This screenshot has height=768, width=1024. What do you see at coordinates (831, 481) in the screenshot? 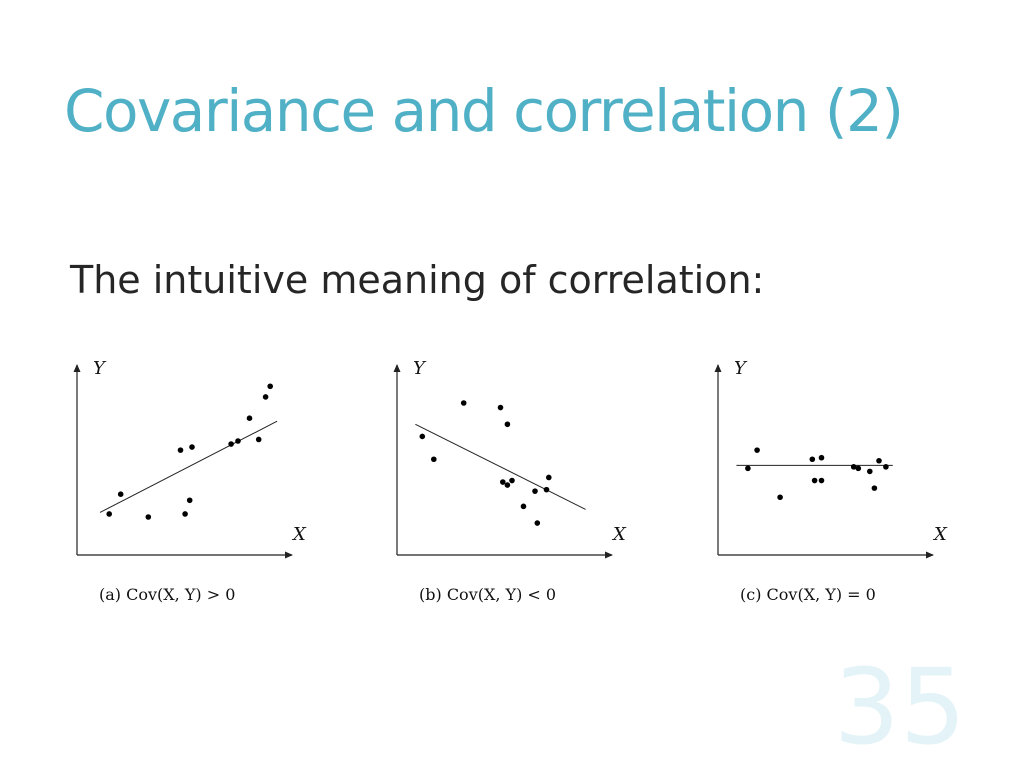
I see `chart-panel-c: Y X (c) Cov(X, Y) = 0` at bounding box center [831, 481].